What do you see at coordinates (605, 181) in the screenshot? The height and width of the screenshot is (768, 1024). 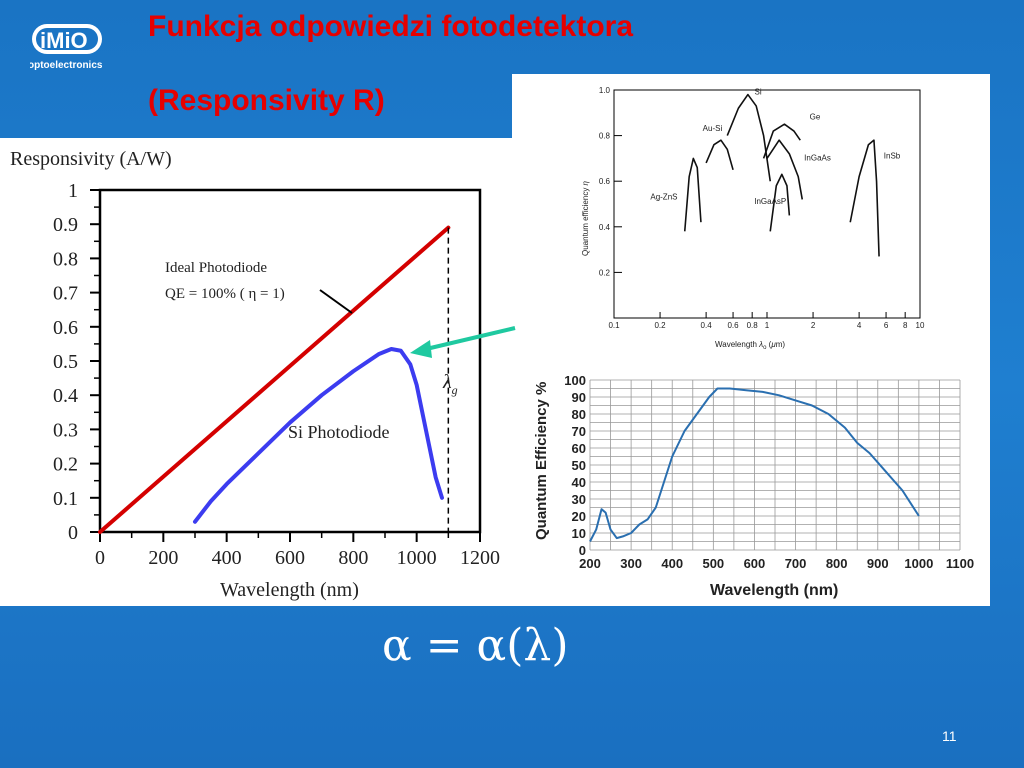 I see `chart2-ytick-label: 0.6` at bounding box center [605, 181].